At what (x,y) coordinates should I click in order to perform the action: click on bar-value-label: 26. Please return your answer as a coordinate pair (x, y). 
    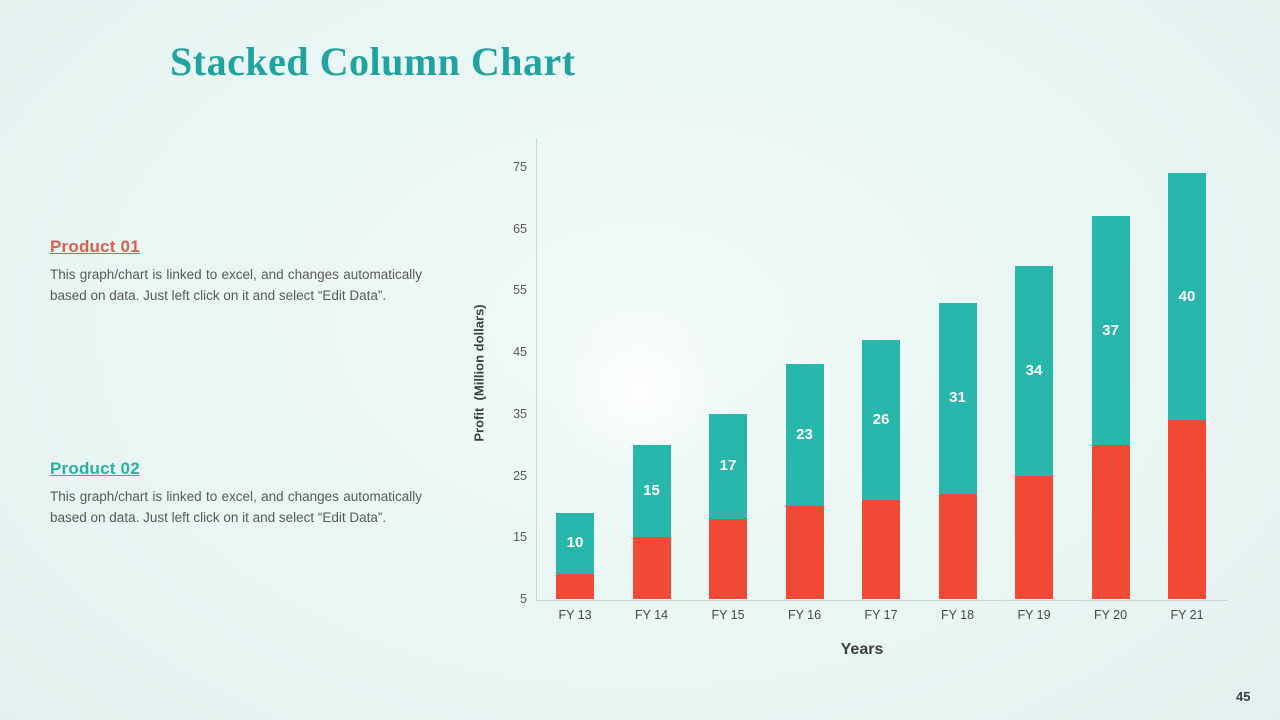
    Looking at the image, I should click on (881, 420).